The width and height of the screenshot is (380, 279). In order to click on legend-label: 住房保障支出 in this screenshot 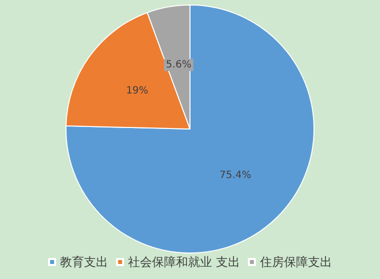, I will do `click(295, 262)`.